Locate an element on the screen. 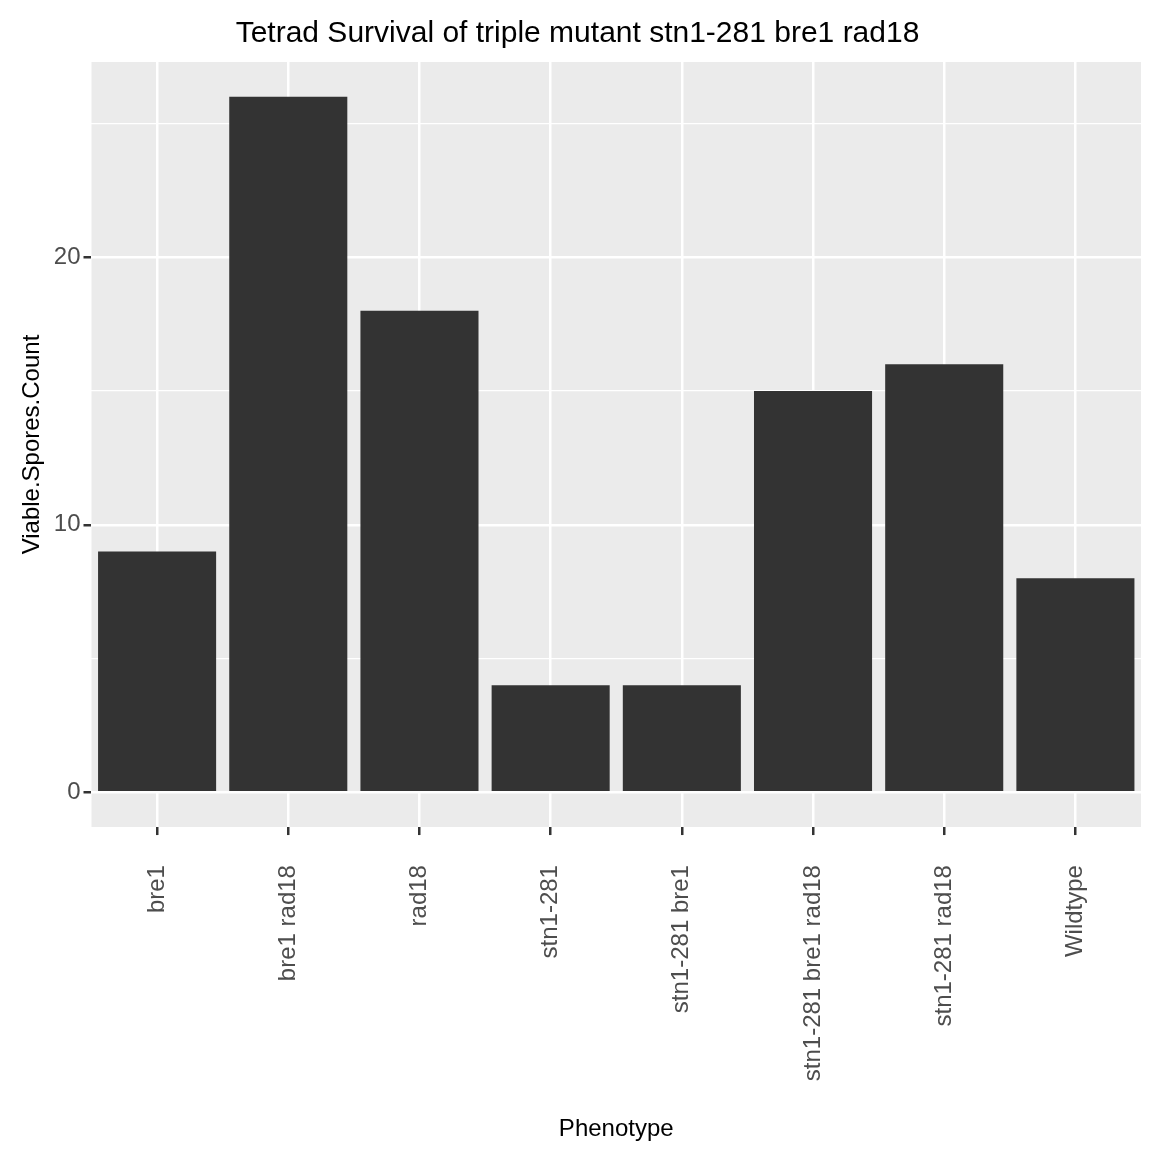 Image resolution: width=1161 pixels, height=1160 pixels. x-axis-title: Phenotype is located at coordinates (616, 1128).